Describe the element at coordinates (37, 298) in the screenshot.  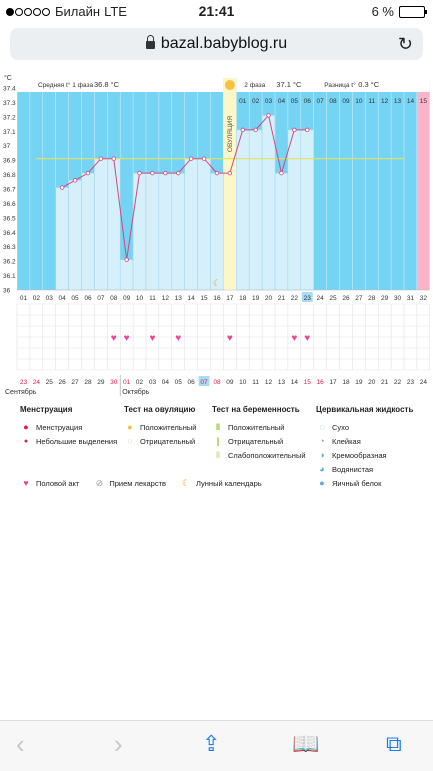
I see `x-day-label: 02` at that location.